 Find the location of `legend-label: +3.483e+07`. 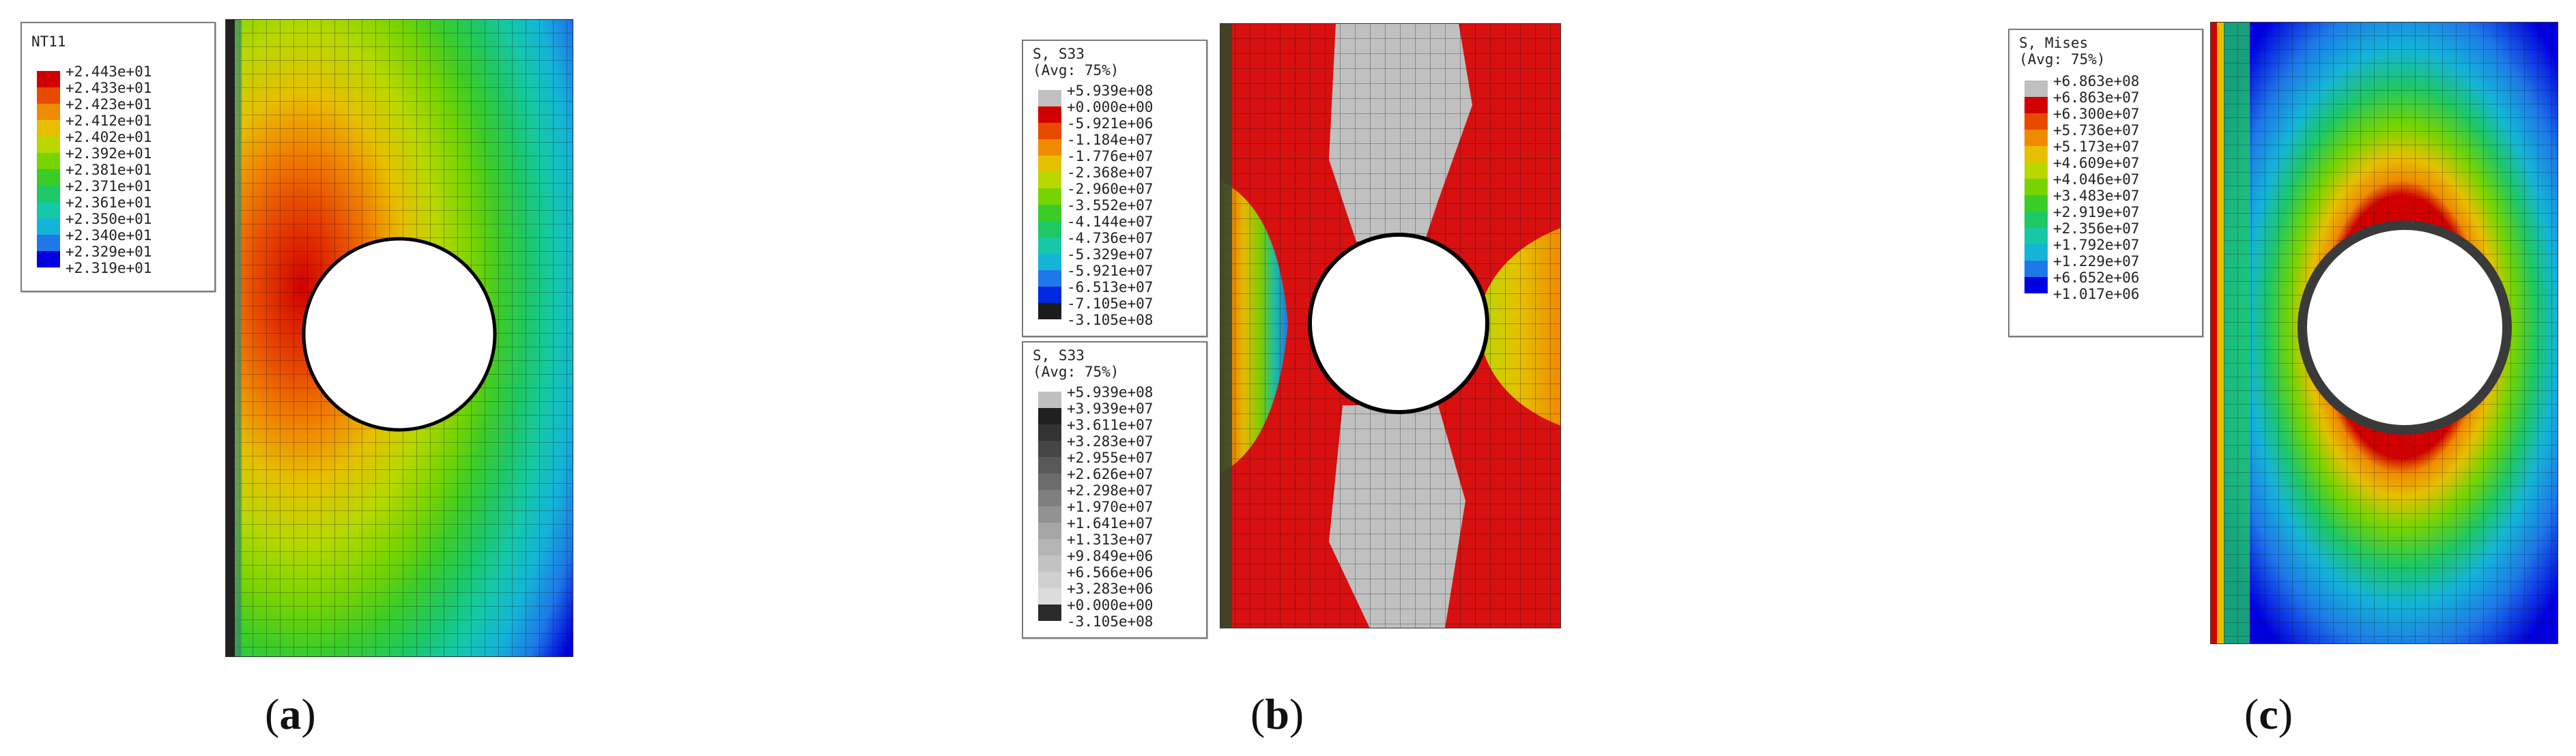

legend-label: +3.483e+07 is located at coordinates (2096, 196).